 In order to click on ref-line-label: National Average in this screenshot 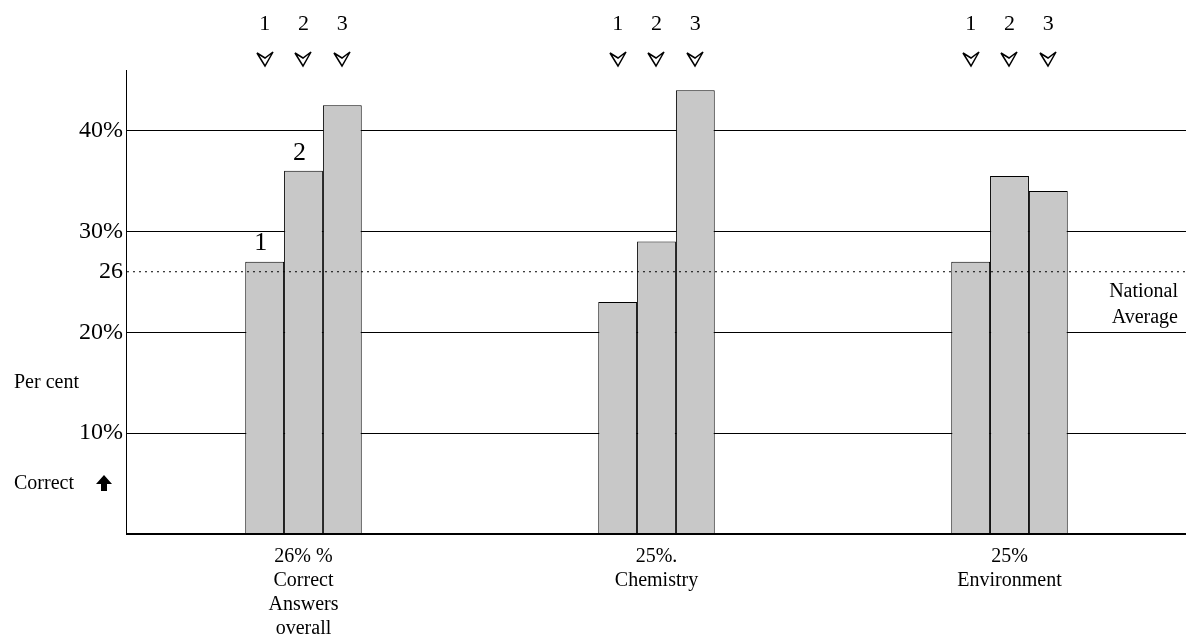, I will do `click(1144, 303)`.